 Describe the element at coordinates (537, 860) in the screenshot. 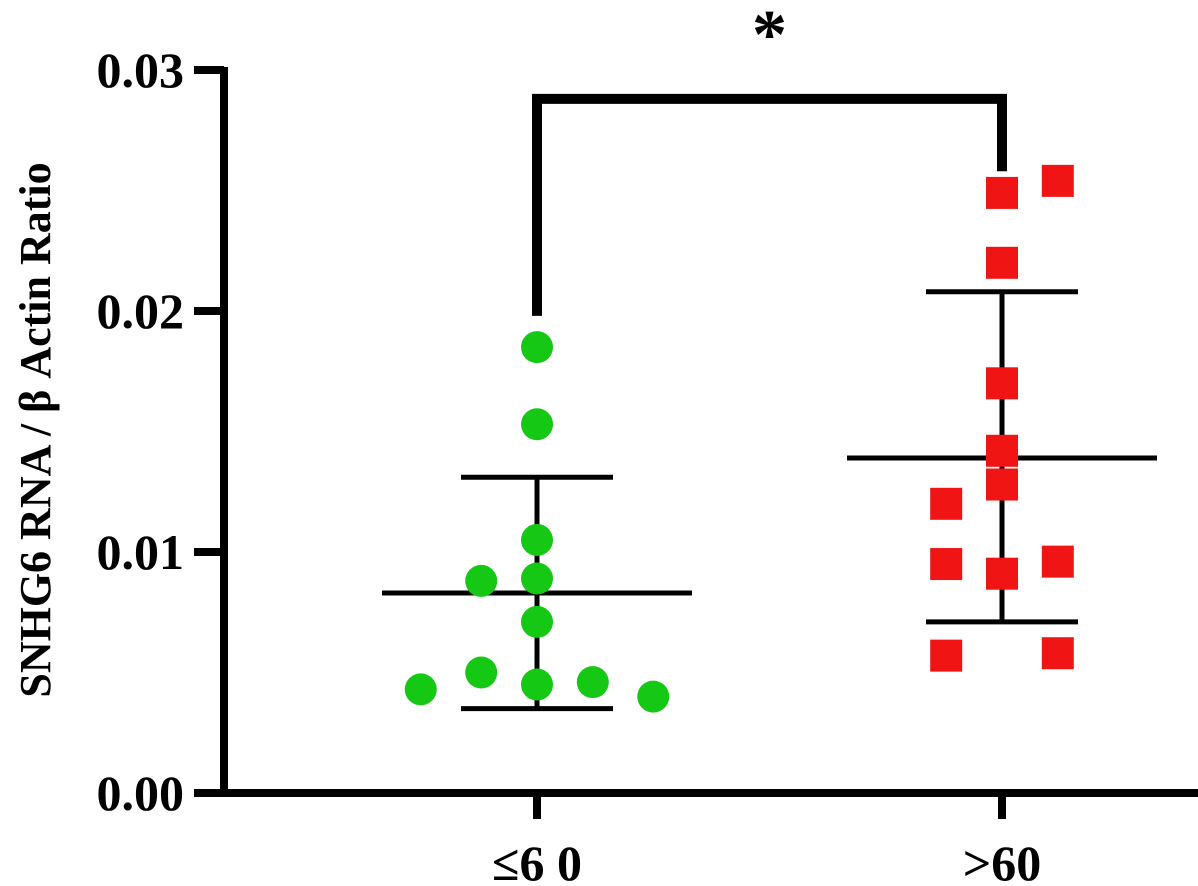

I see `x-tick-label: ≤6 0` at that location.